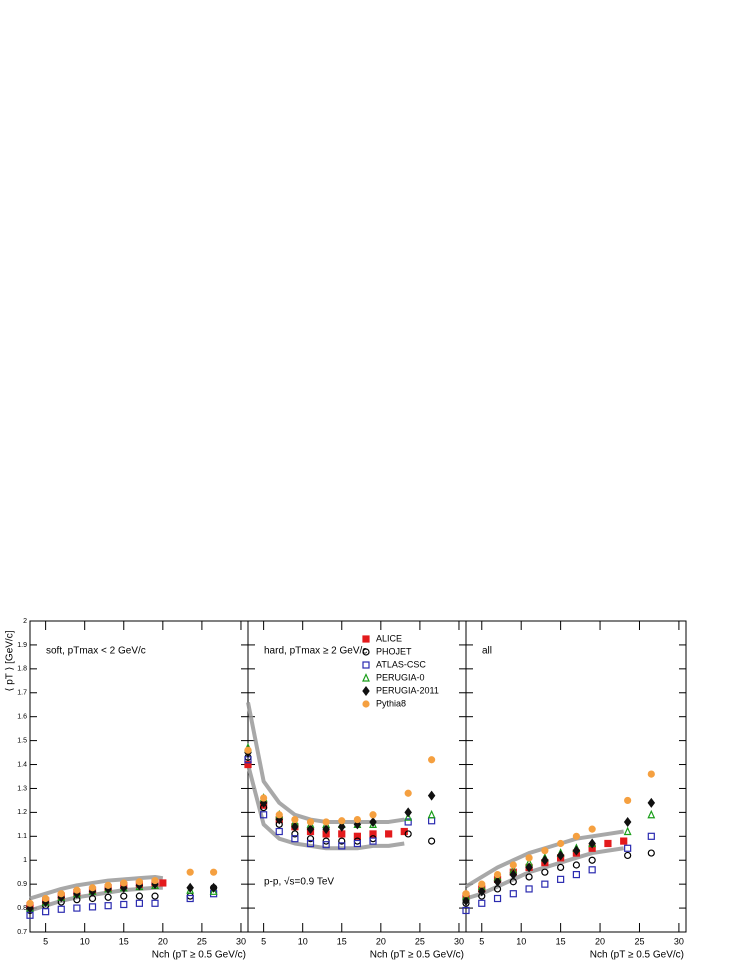  What do you see at coordinates (315, 651) in the screenshot?
I see `panel-title: hard, pTmax ≥ 2 GeV/c` at bounding box center [315, 651].